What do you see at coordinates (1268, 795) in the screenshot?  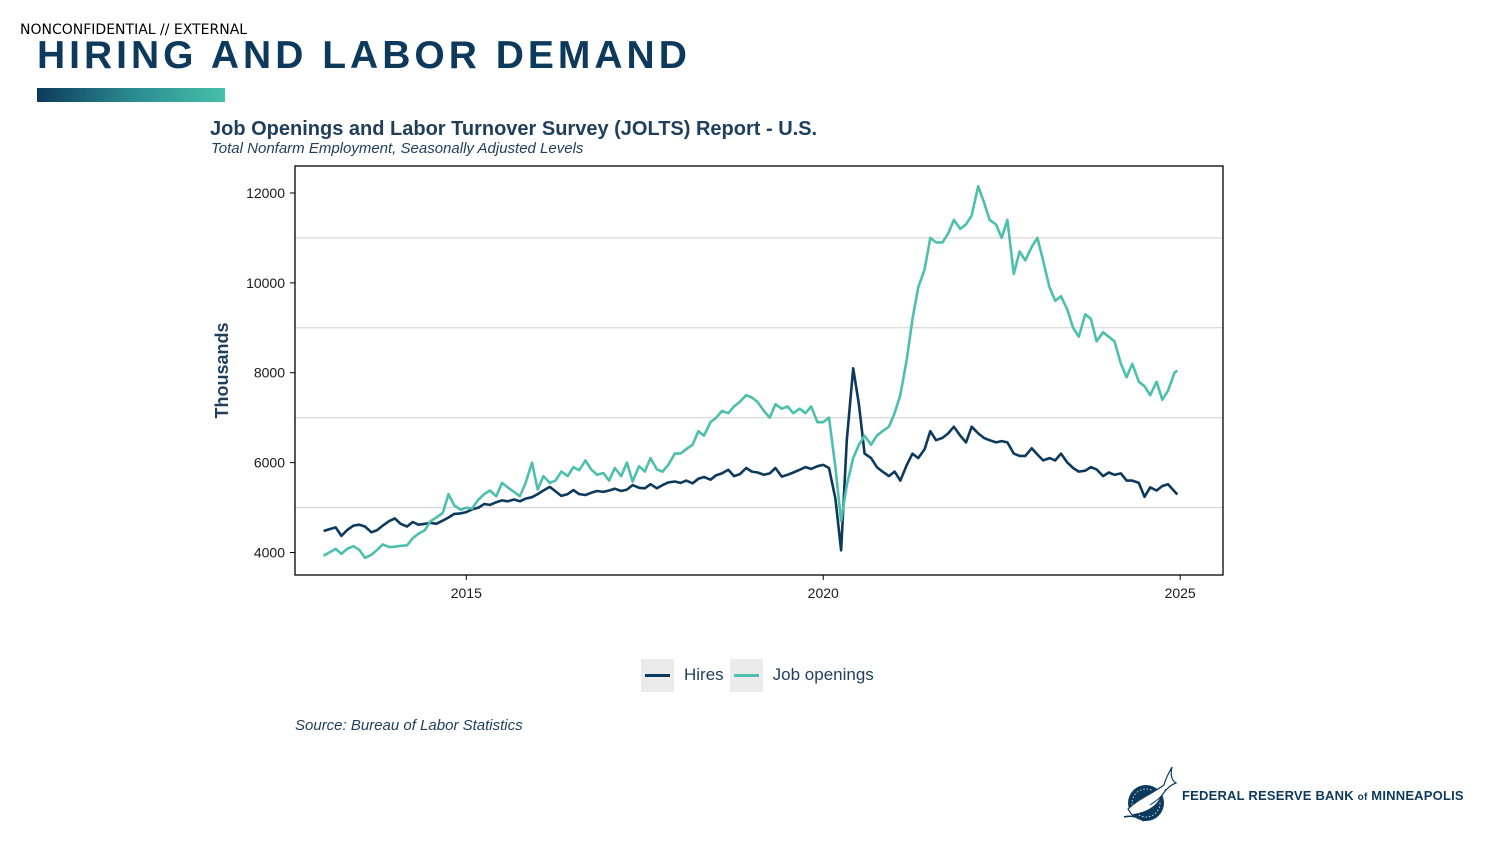 I see `logo-text-bank: FEDERAL RESERVE BANK` at bounding box center [1268, 795].